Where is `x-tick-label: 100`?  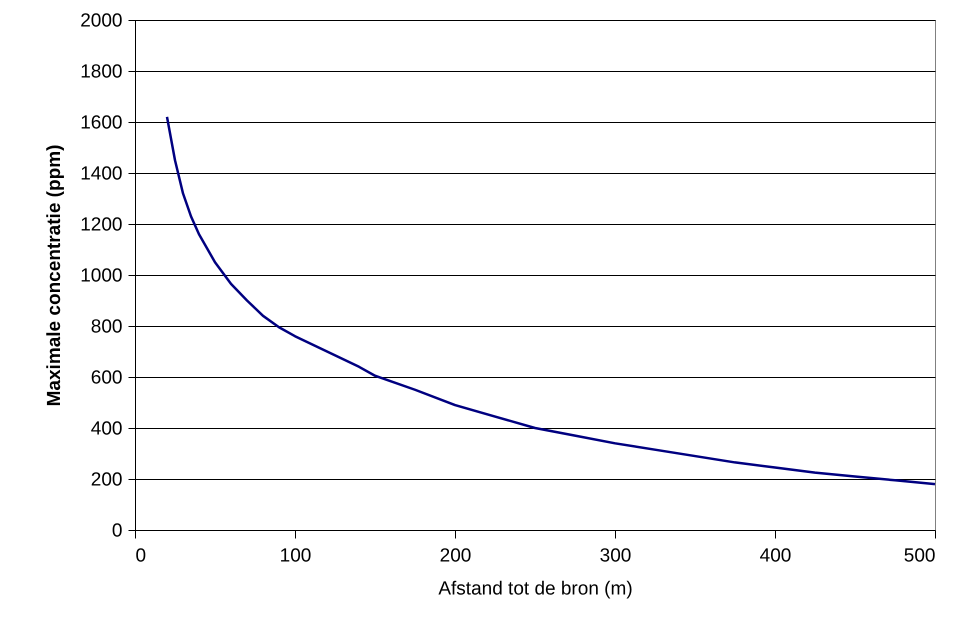
x-tick-label: 100 is located at coordinates (296, 556).